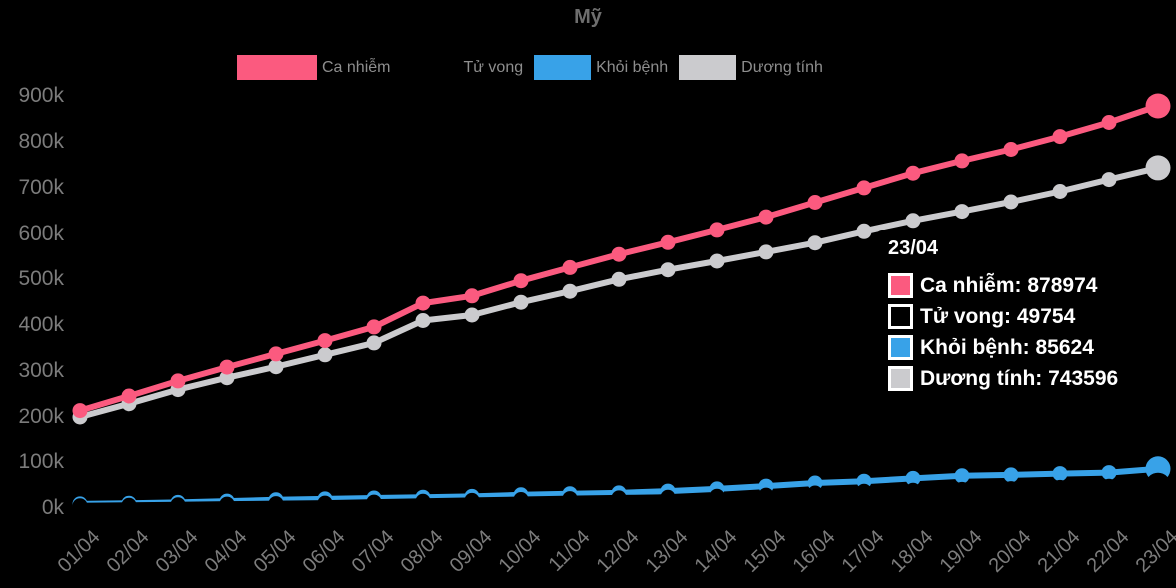 The height and width of the screenshot is (588, 1176). Describe the element at coordinates (52, 507) in the screenshot. I see `y-axis-tick-label: 0k` at that location.